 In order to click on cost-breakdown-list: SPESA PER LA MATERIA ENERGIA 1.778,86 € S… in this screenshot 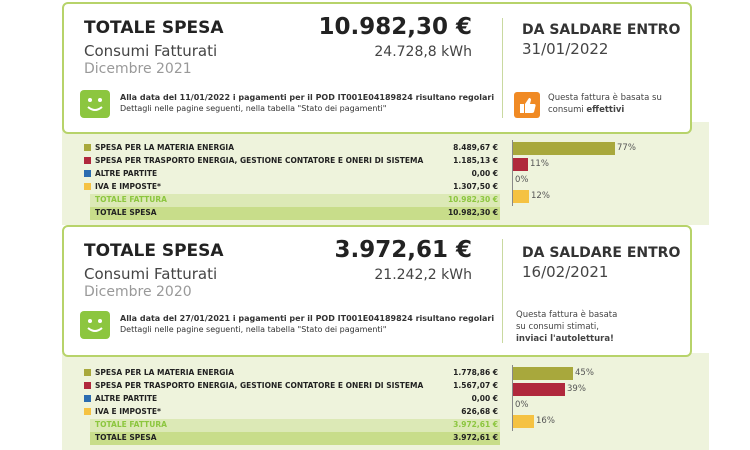, I will do `click(292, 406)`.